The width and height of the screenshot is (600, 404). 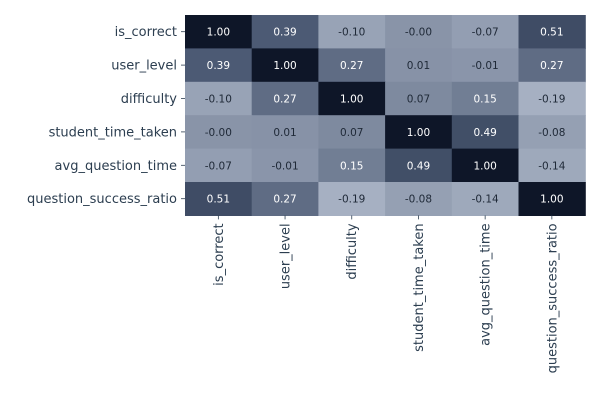 I want to click on heatmap-cell-user_level-question_success_ratio, so click(x=552, y=65).